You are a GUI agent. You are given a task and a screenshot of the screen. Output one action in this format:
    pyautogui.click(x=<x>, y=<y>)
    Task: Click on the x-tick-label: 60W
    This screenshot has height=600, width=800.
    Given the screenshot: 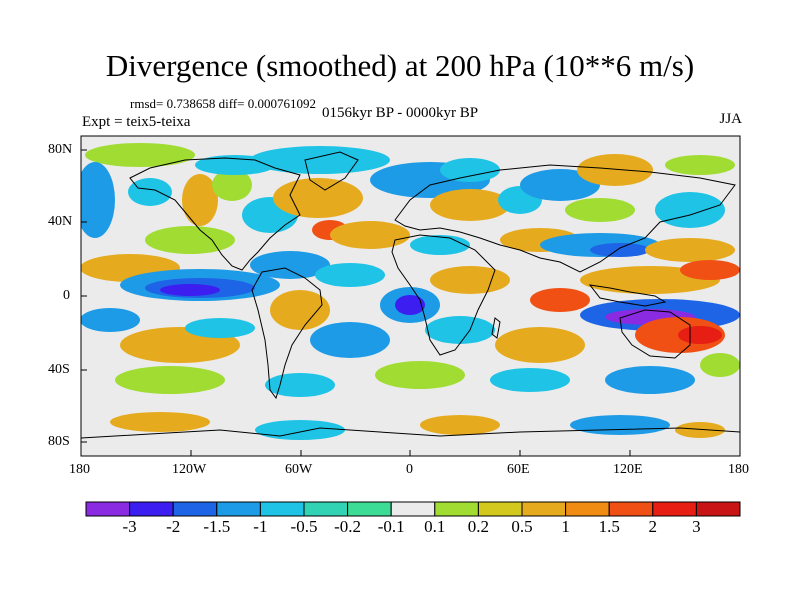 What is the action you would take?
    pyautogui.click(x=299, y=469)
    